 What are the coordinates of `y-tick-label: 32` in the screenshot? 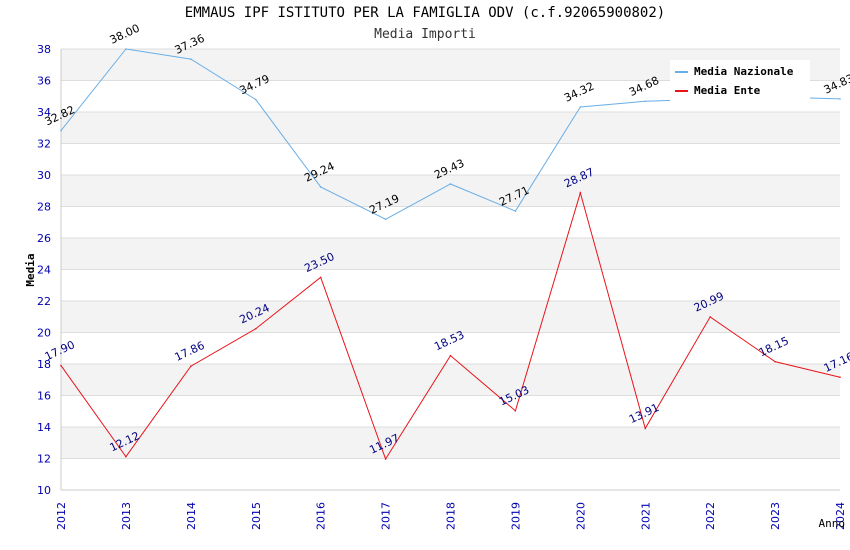 It's located at (44, 144).